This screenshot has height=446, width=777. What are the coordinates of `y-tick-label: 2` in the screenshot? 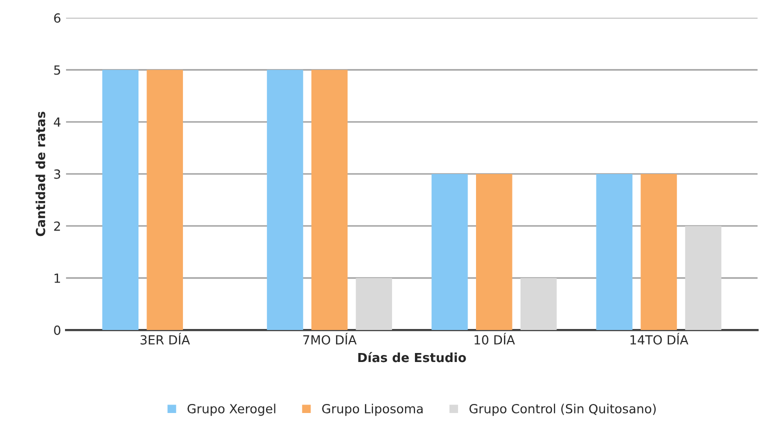 It's located at (57, 226).